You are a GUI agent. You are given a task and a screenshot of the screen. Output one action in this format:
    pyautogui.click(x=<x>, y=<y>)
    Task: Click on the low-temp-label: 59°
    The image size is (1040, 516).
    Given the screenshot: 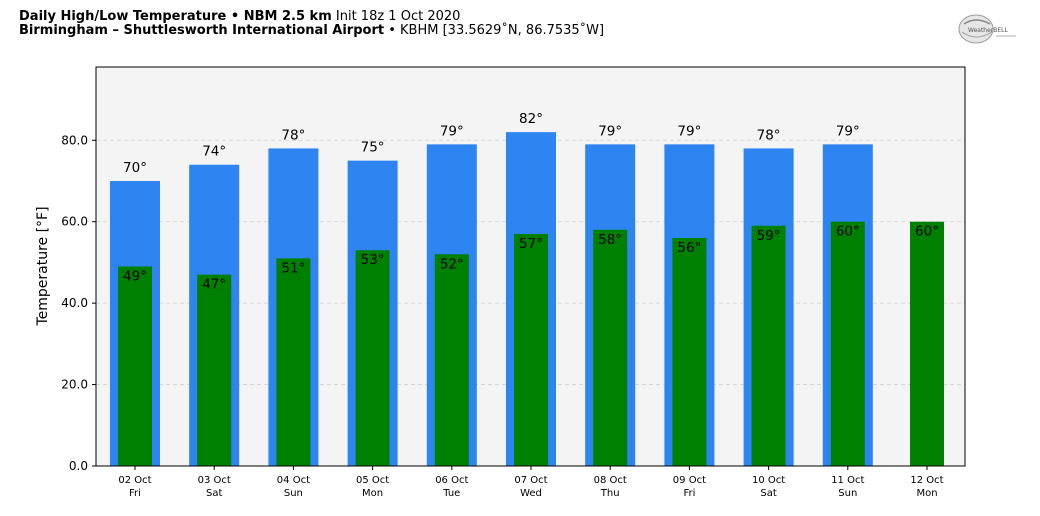 What is the action you would take?
    pyautogui.click(x=769, y=236)
    